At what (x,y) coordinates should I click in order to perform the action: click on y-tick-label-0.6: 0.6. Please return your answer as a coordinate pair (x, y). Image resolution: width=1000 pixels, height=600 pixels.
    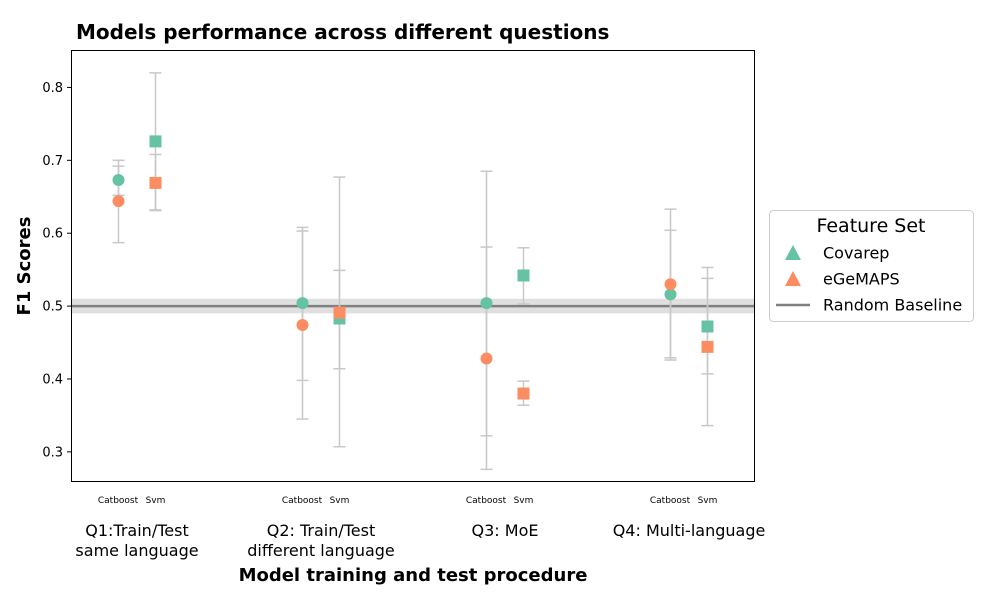
    Looking at the image, I should click on (52, 234).